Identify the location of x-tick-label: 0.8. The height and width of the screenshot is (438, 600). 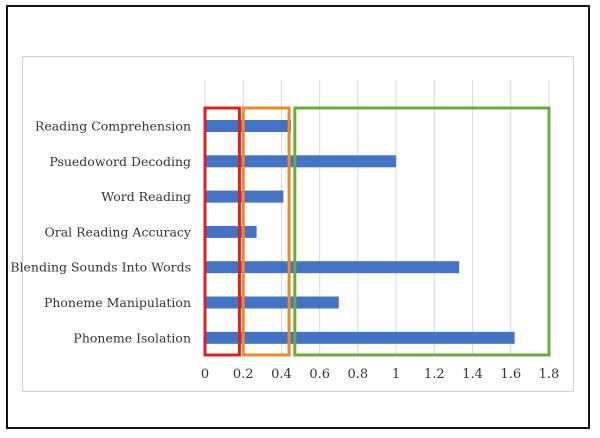
(358, 374).